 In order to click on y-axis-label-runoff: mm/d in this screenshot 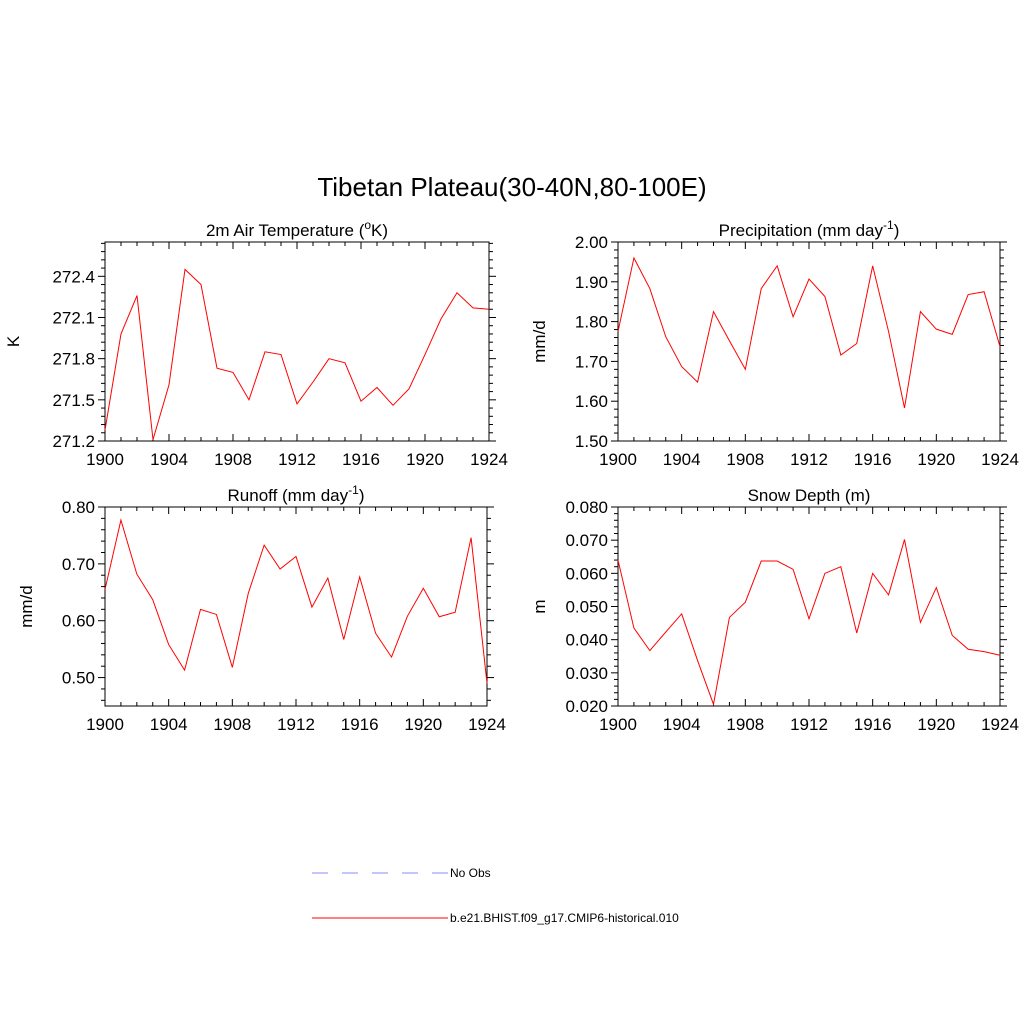, I will do `click(26, 606)`.